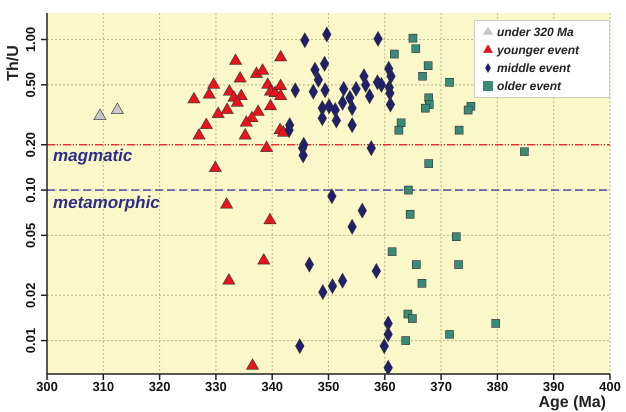 The width and height of the screenshot is (626, 412). I want to click on x-tick-label: 390, so click(553, 386).